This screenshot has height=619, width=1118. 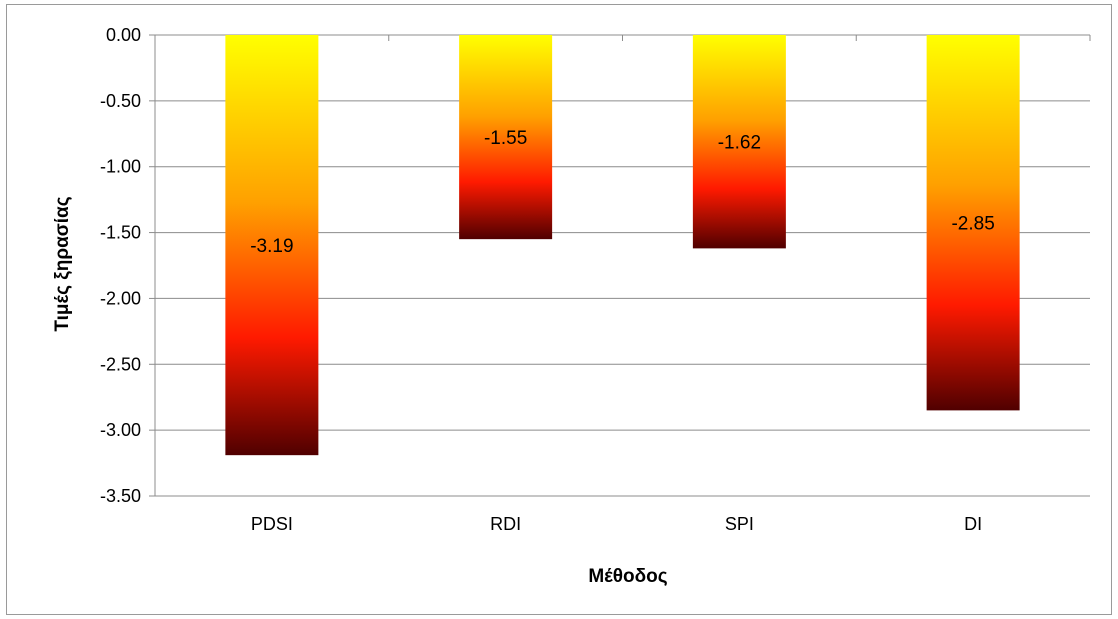 What do you see at coordinates (739, 524) in the screenshot?
I see `x-tick-label: SPI` at bounding box center [739, 524].